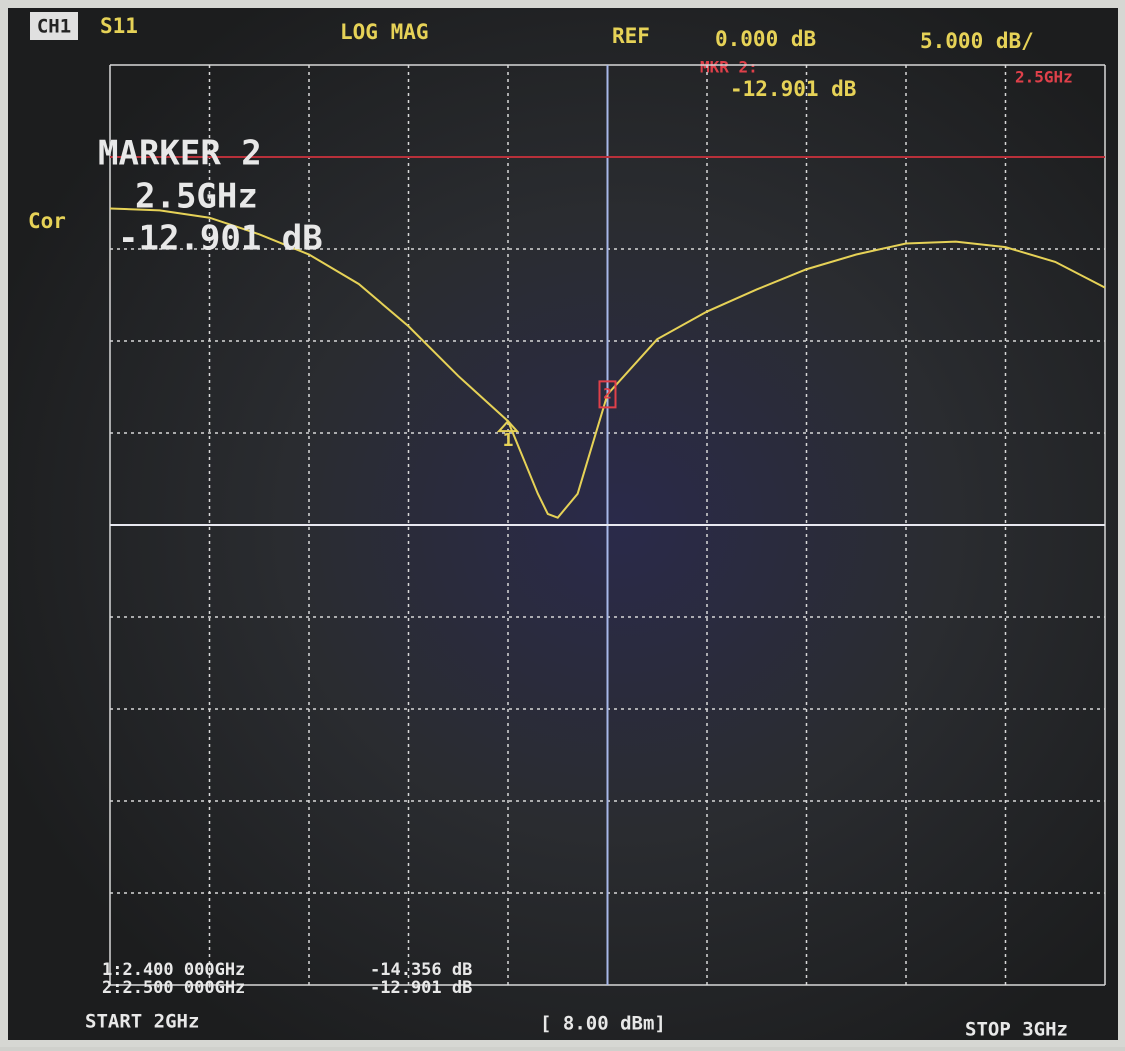 The image size is (1125, 1051). What do you see at coordinates (1044, 77) in the screenshot?
I see `active-marker-freq: 2.5GHz` at bounding box center [1044, 77].